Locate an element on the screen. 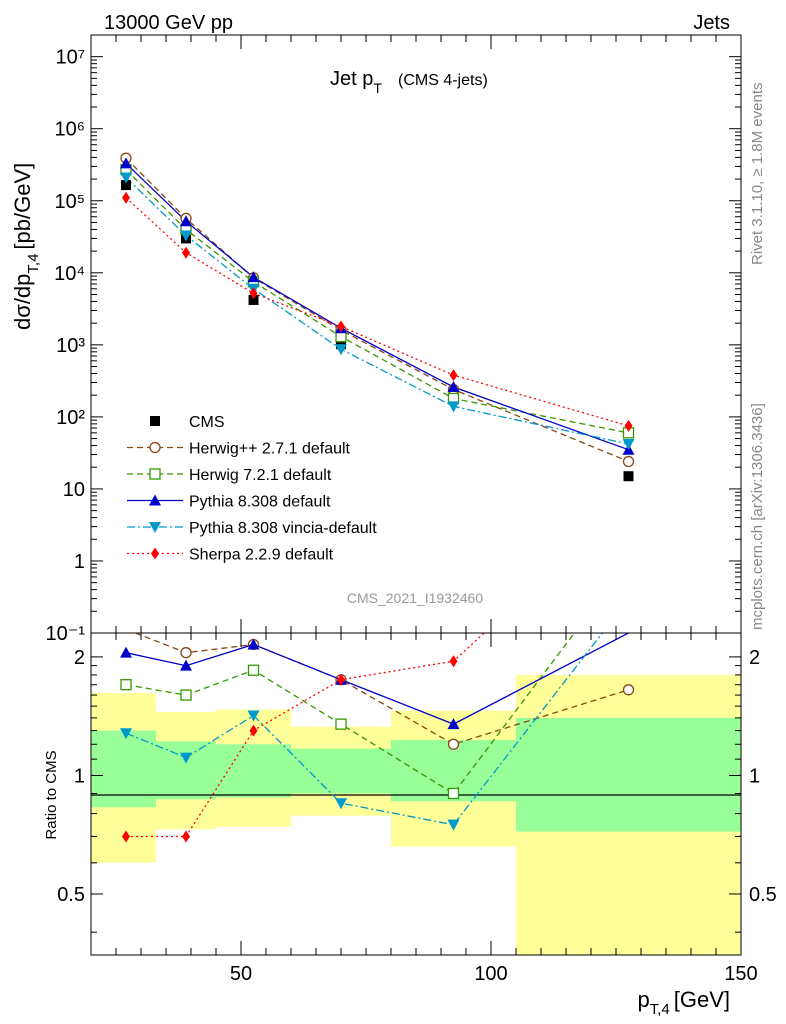 Image resolution: width=786 pixels, height=1024 pixels. mcplots-label: mcplots.cern.ch [arXiv:1306.3436] is located at coordinates (757, 516).